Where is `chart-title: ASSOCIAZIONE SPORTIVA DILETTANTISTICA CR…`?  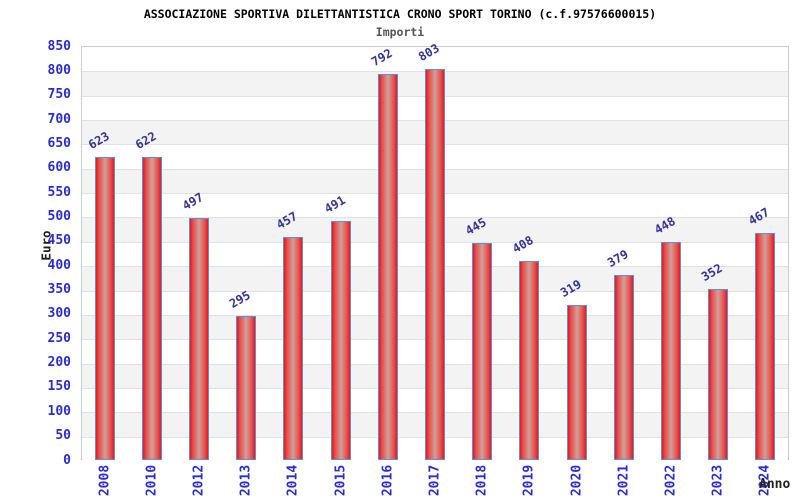
chart-title: ASSOCIAZIONE SPORTIVA DILETTANTISTICA CR… is located at coordinates (400, 14).